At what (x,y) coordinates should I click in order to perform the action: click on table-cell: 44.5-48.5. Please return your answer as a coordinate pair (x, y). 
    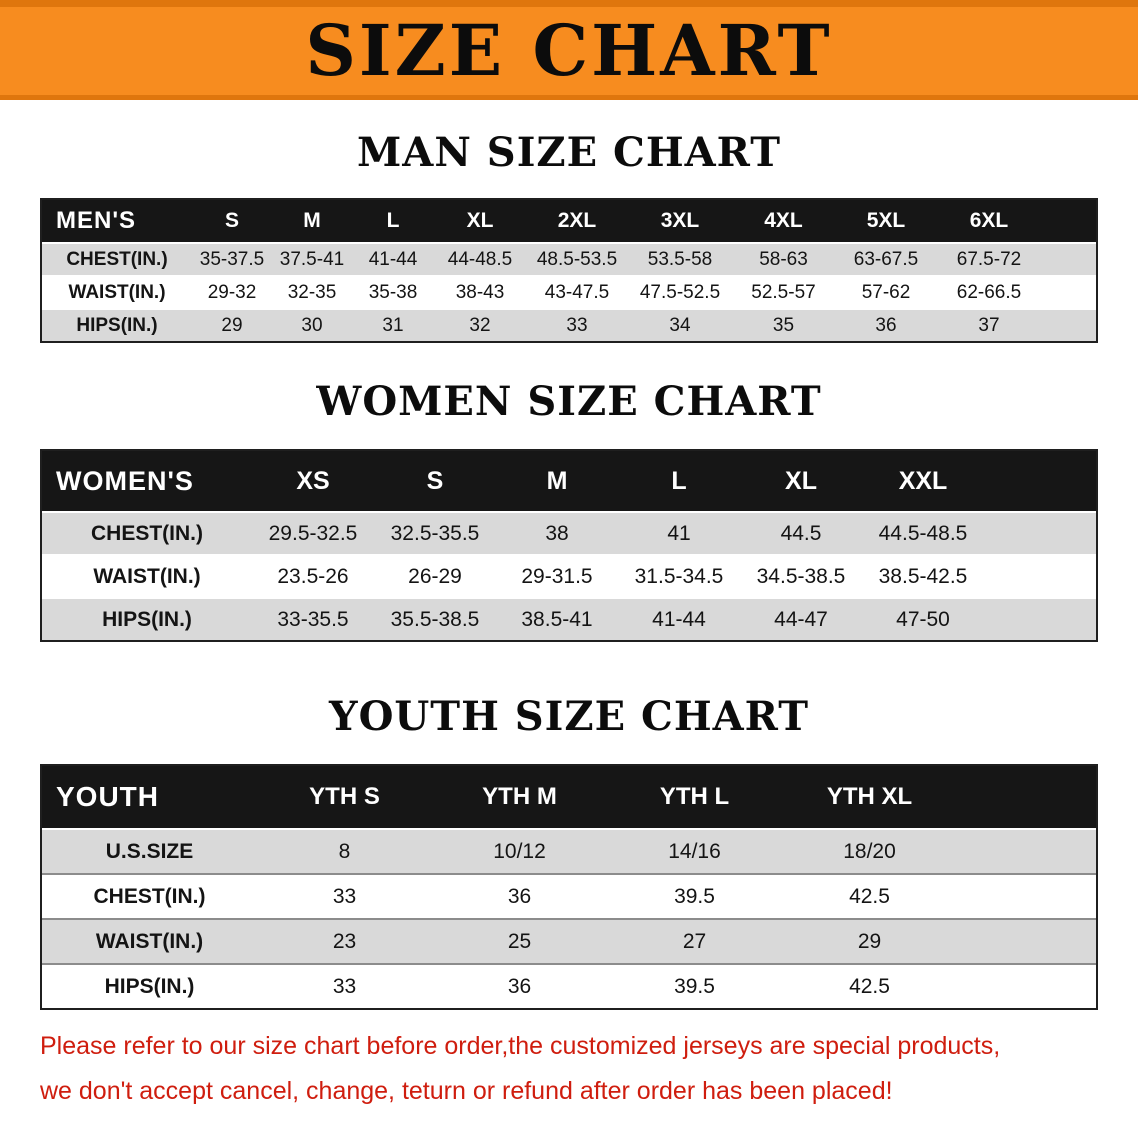
    Looking at the image, I should click on (923, 533).